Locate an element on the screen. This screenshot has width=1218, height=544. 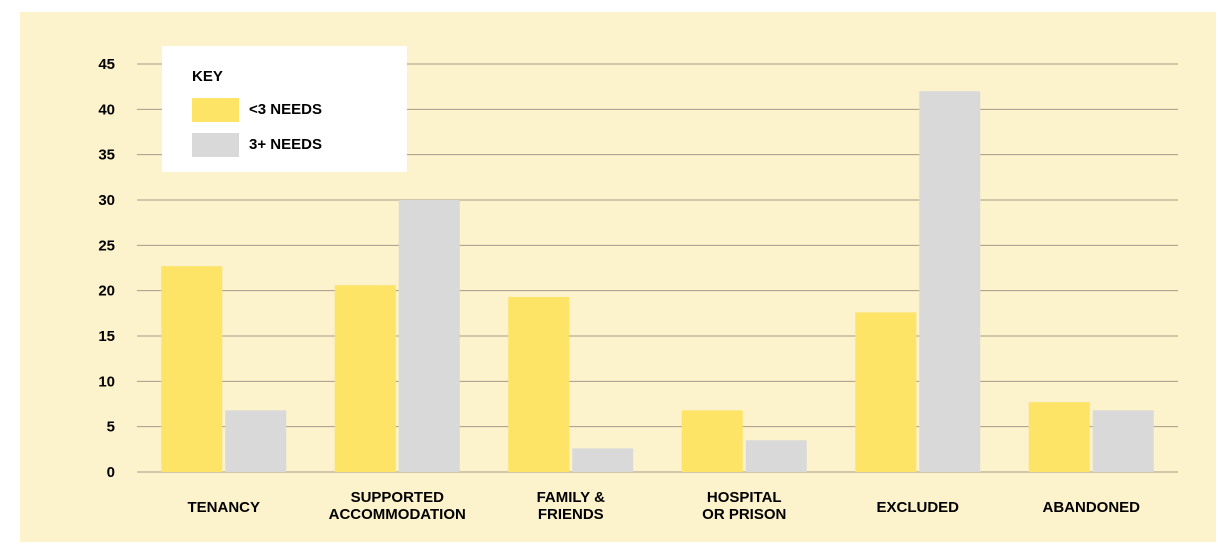
y-tick-label: 0 is located at coordinates (111, 472).